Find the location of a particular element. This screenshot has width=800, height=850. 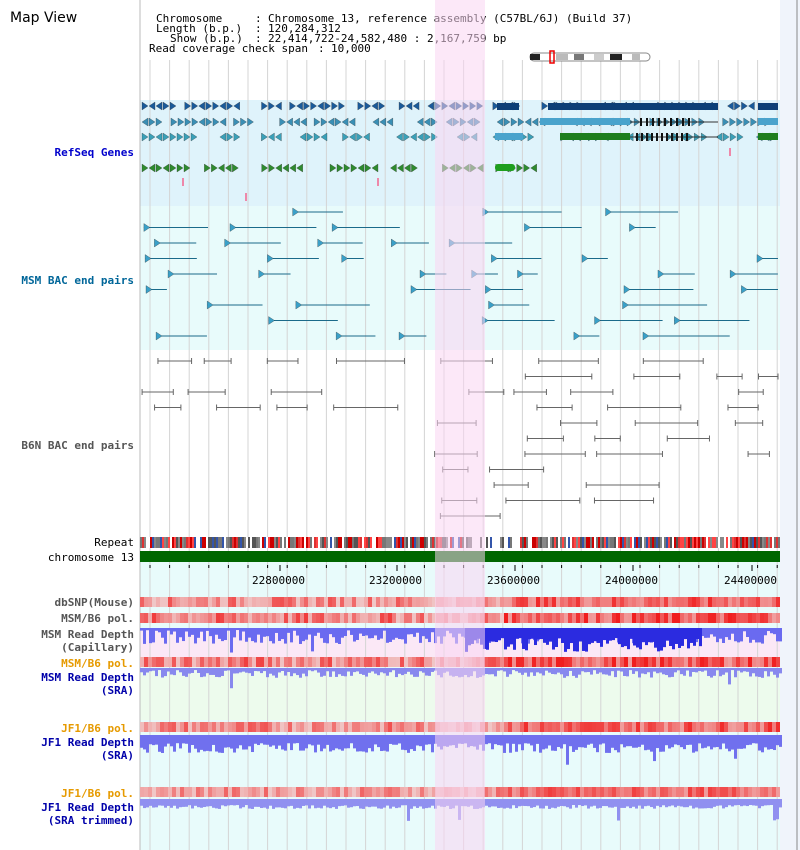

jf1-depth-sra-label: JF1 Read Depth (SRA) is located at coordinates (87, 749).